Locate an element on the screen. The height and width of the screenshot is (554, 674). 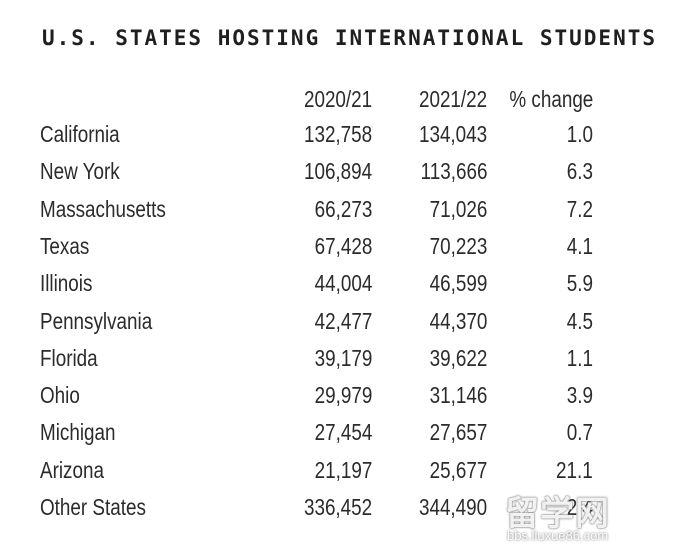
row-state-label: Texas is located at coordinates (65, 246).